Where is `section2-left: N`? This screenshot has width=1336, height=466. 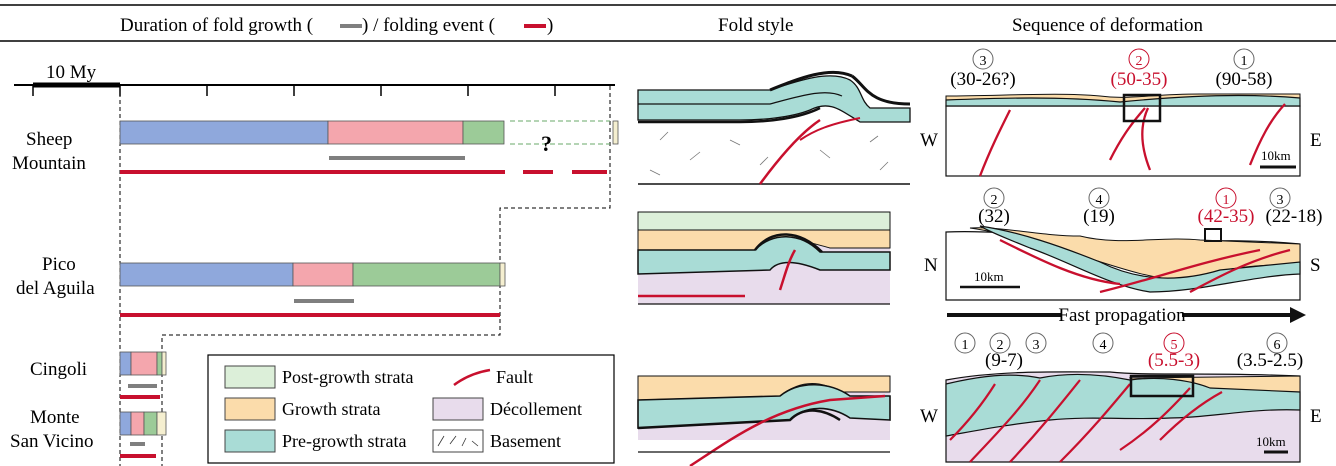
section2-left: N is located at coordinates (931, 265).